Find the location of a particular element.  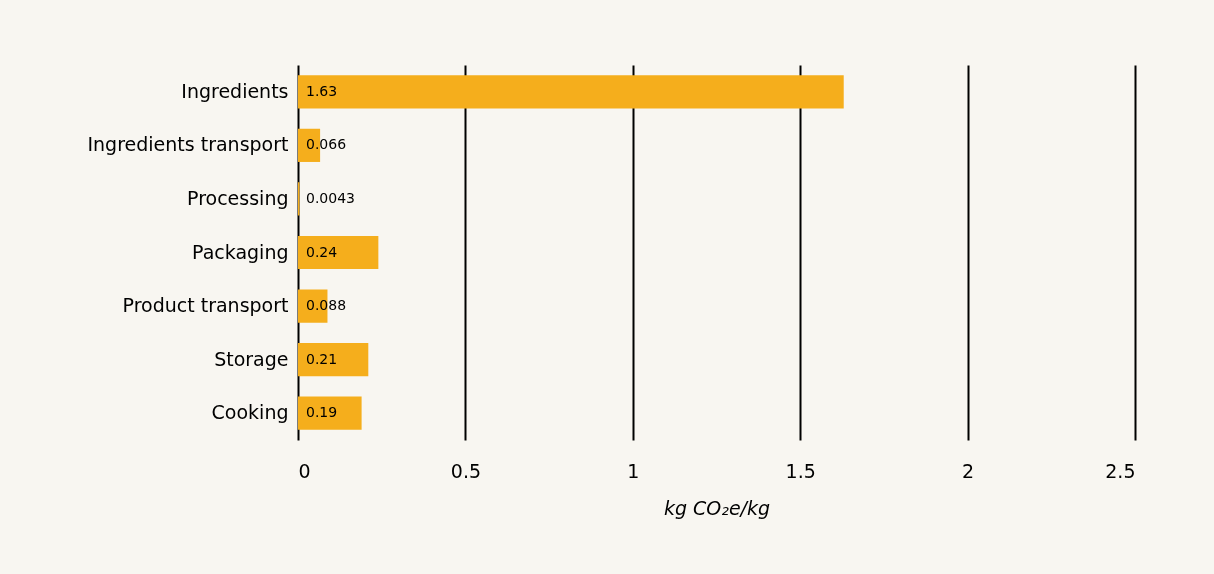

y-tick-label: Ingredients is located at coordinates (235, 90).